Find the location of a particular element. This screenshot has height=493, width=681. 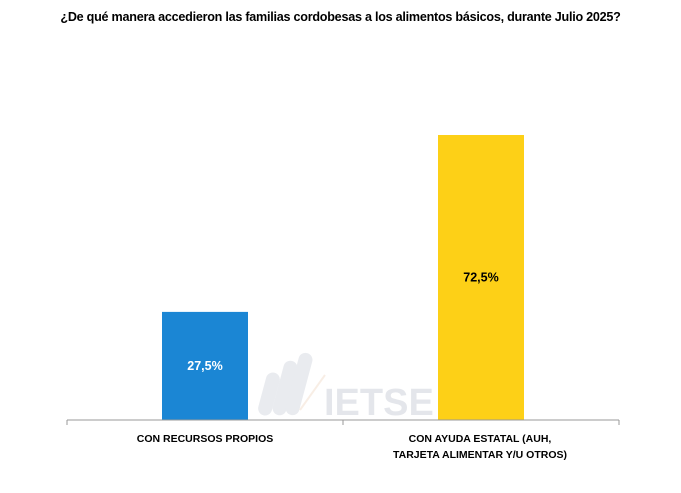

data-label: 72,5% is located at coordinates (480, 278).